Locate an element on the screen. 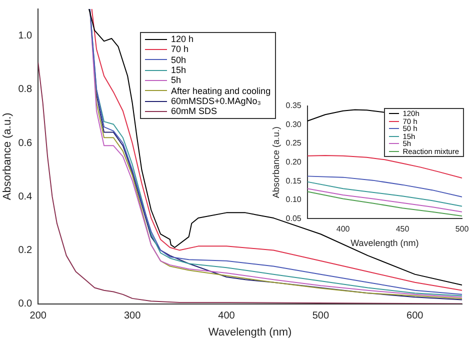 The image size is (474, 340). x-tick-label: 600 is located at coordinates (415, 316).